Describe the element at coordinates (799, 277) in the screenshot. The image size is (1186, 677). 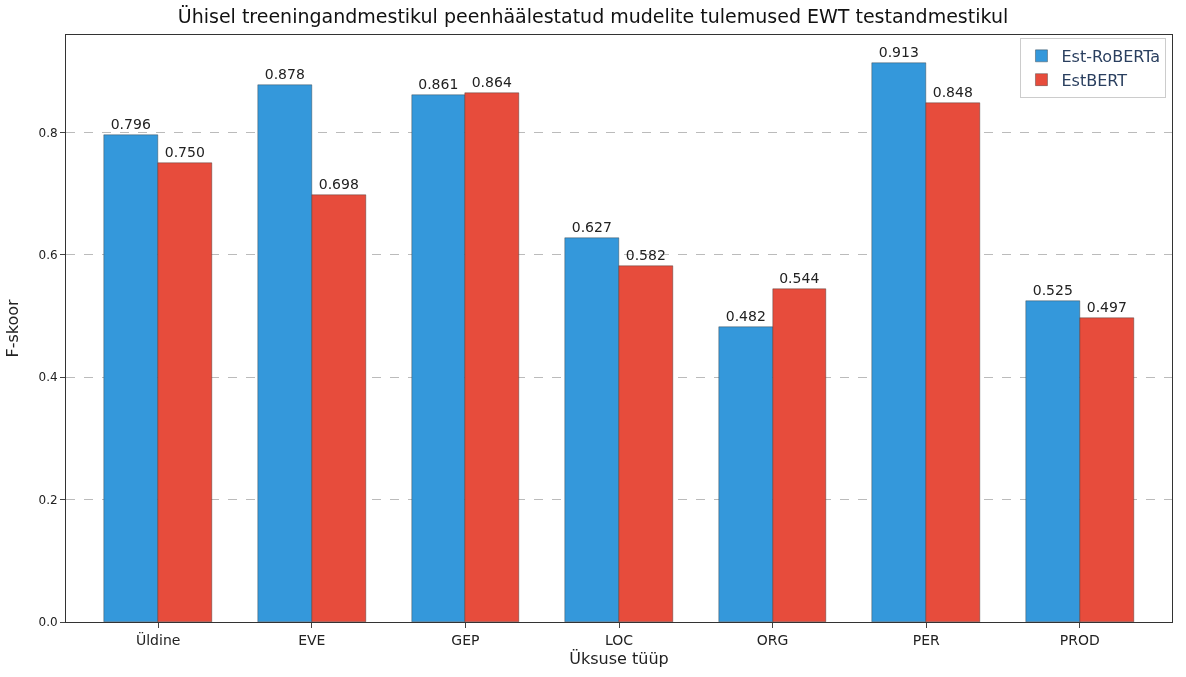
I see `data-label: 0.544` at that location.